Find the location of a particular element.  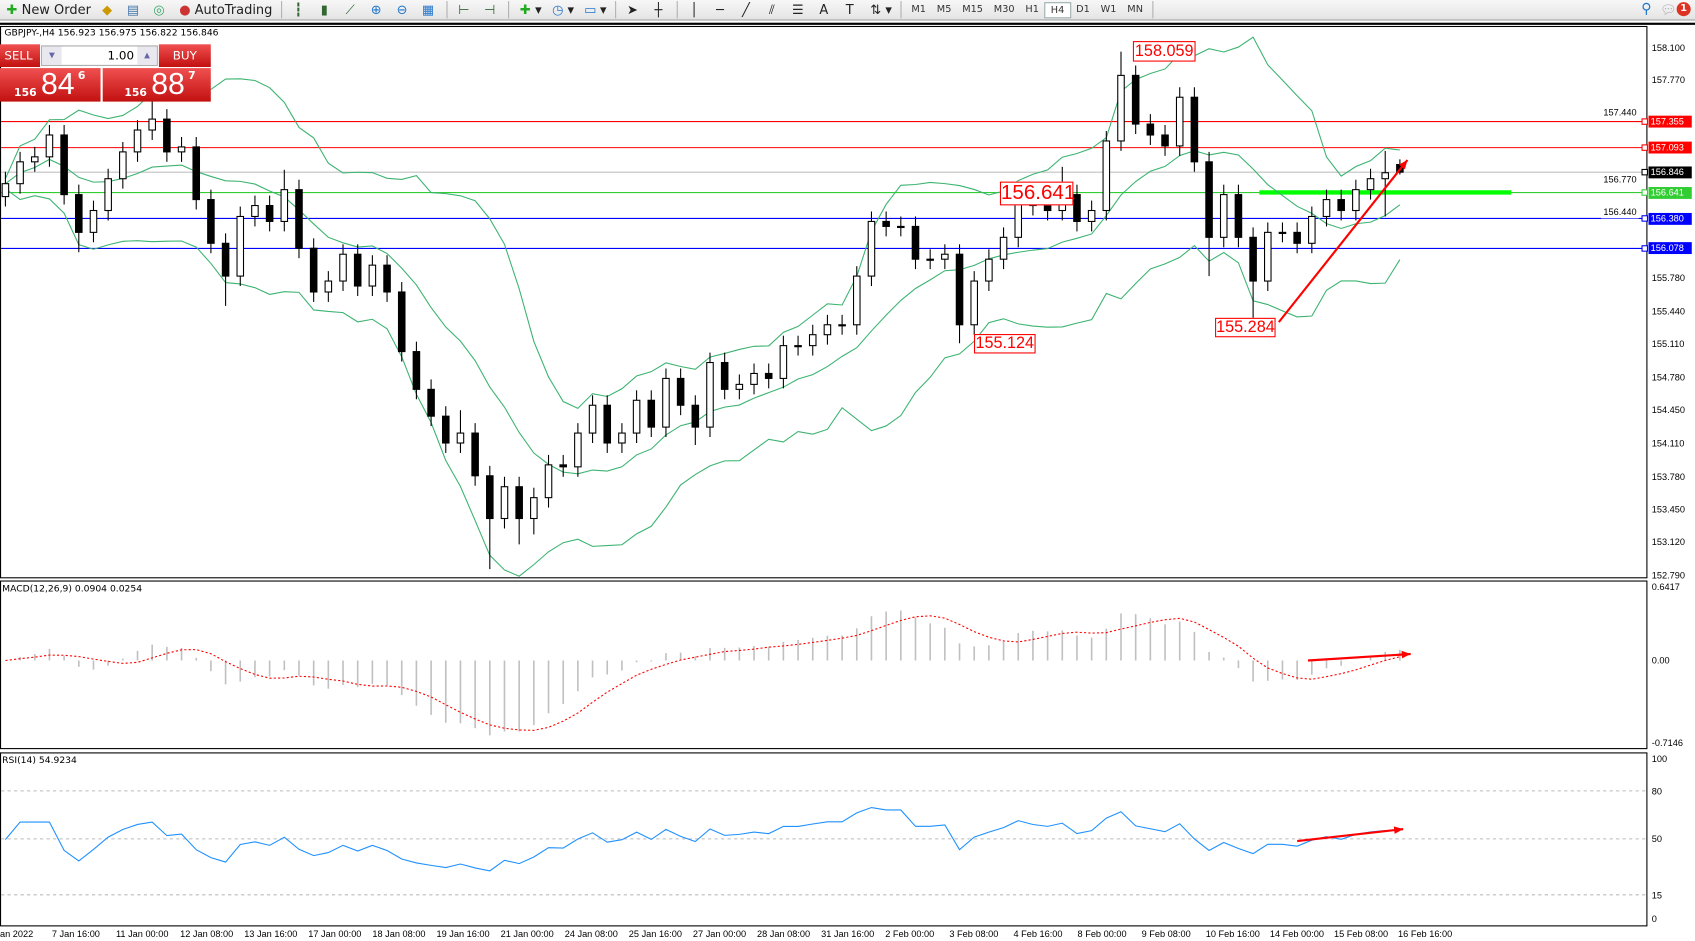

annotation-low-1: 155.124 is located at coordinates (1004, 344).